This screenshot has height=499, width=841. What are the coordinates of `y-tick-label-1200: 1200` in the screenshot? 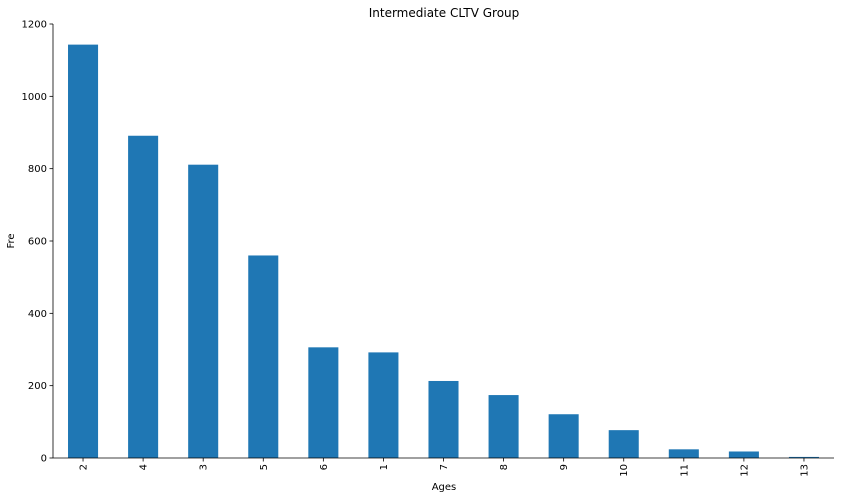 It's located at (34, 25).